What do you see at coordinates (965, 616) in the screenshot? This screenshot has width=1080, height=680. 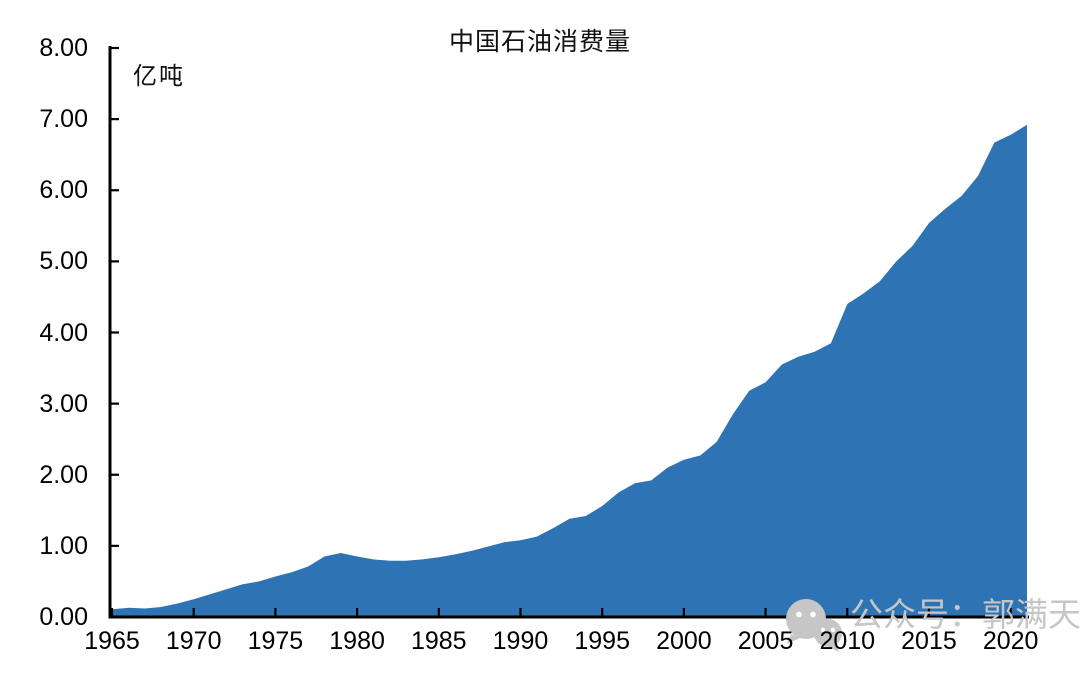 I see `watermark-text: 公众号：郭满天` at bounding box center [965, 616].